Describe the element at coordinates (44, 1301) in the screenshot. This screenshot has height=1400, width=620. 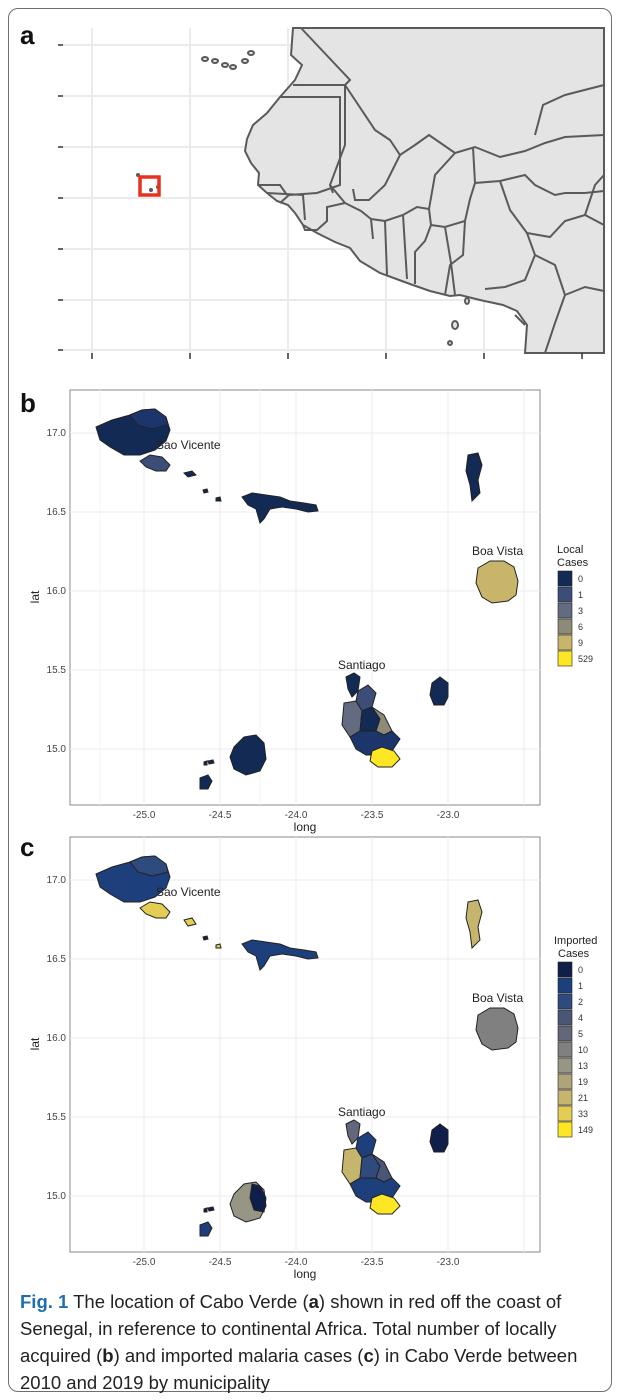
I see `caption-label: Fig. 1` at that location.